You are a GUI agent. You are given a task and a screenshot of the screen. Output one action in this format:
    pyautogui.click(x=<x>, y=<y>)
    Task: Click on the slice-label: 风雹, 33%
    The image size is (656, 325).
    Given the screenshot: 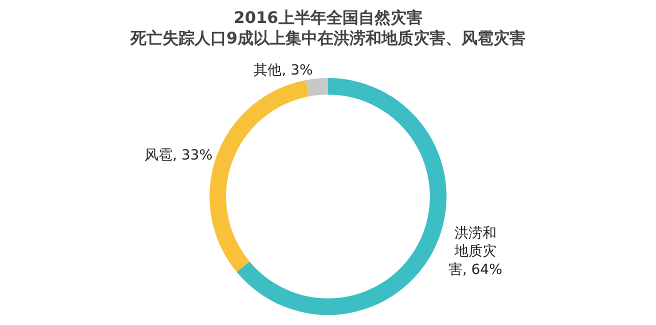 What is the action you would take?
    pyautogui.click(x=178, y=155)
    